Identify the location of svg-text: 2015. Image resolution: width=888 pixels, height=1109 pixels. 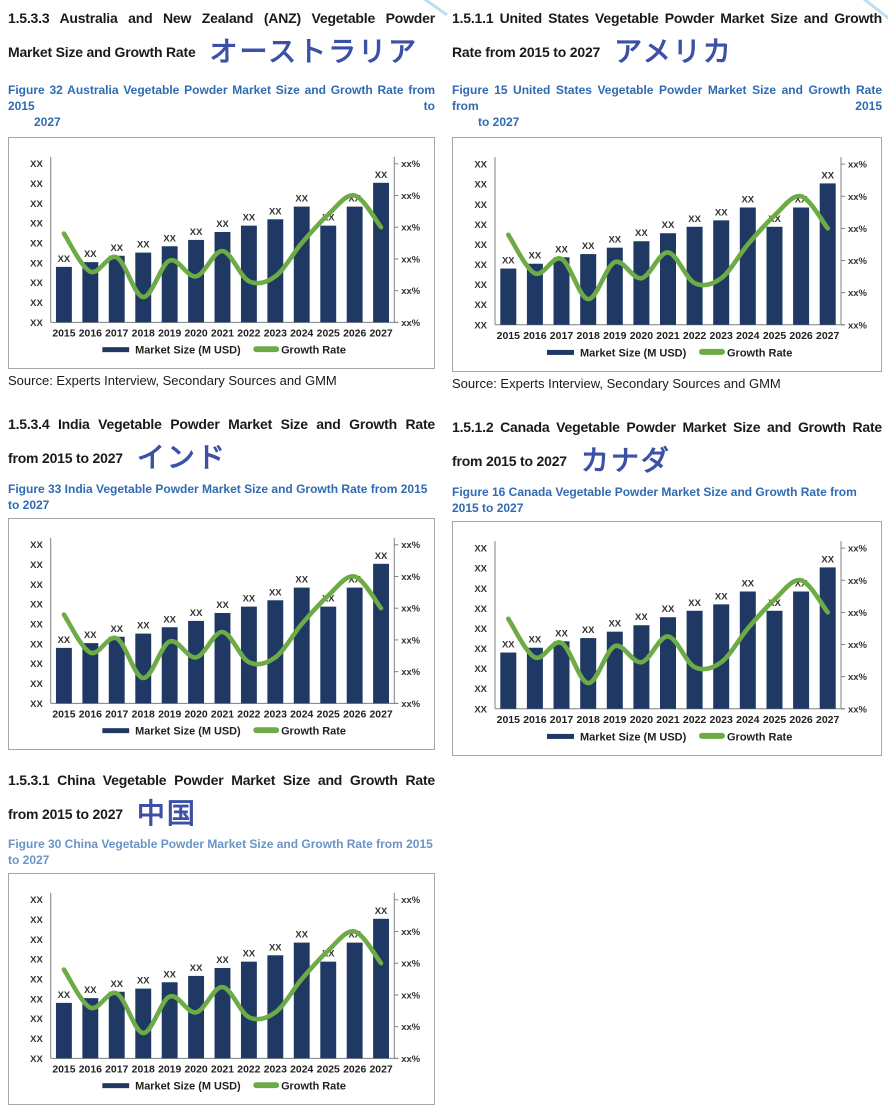
(508, 720).